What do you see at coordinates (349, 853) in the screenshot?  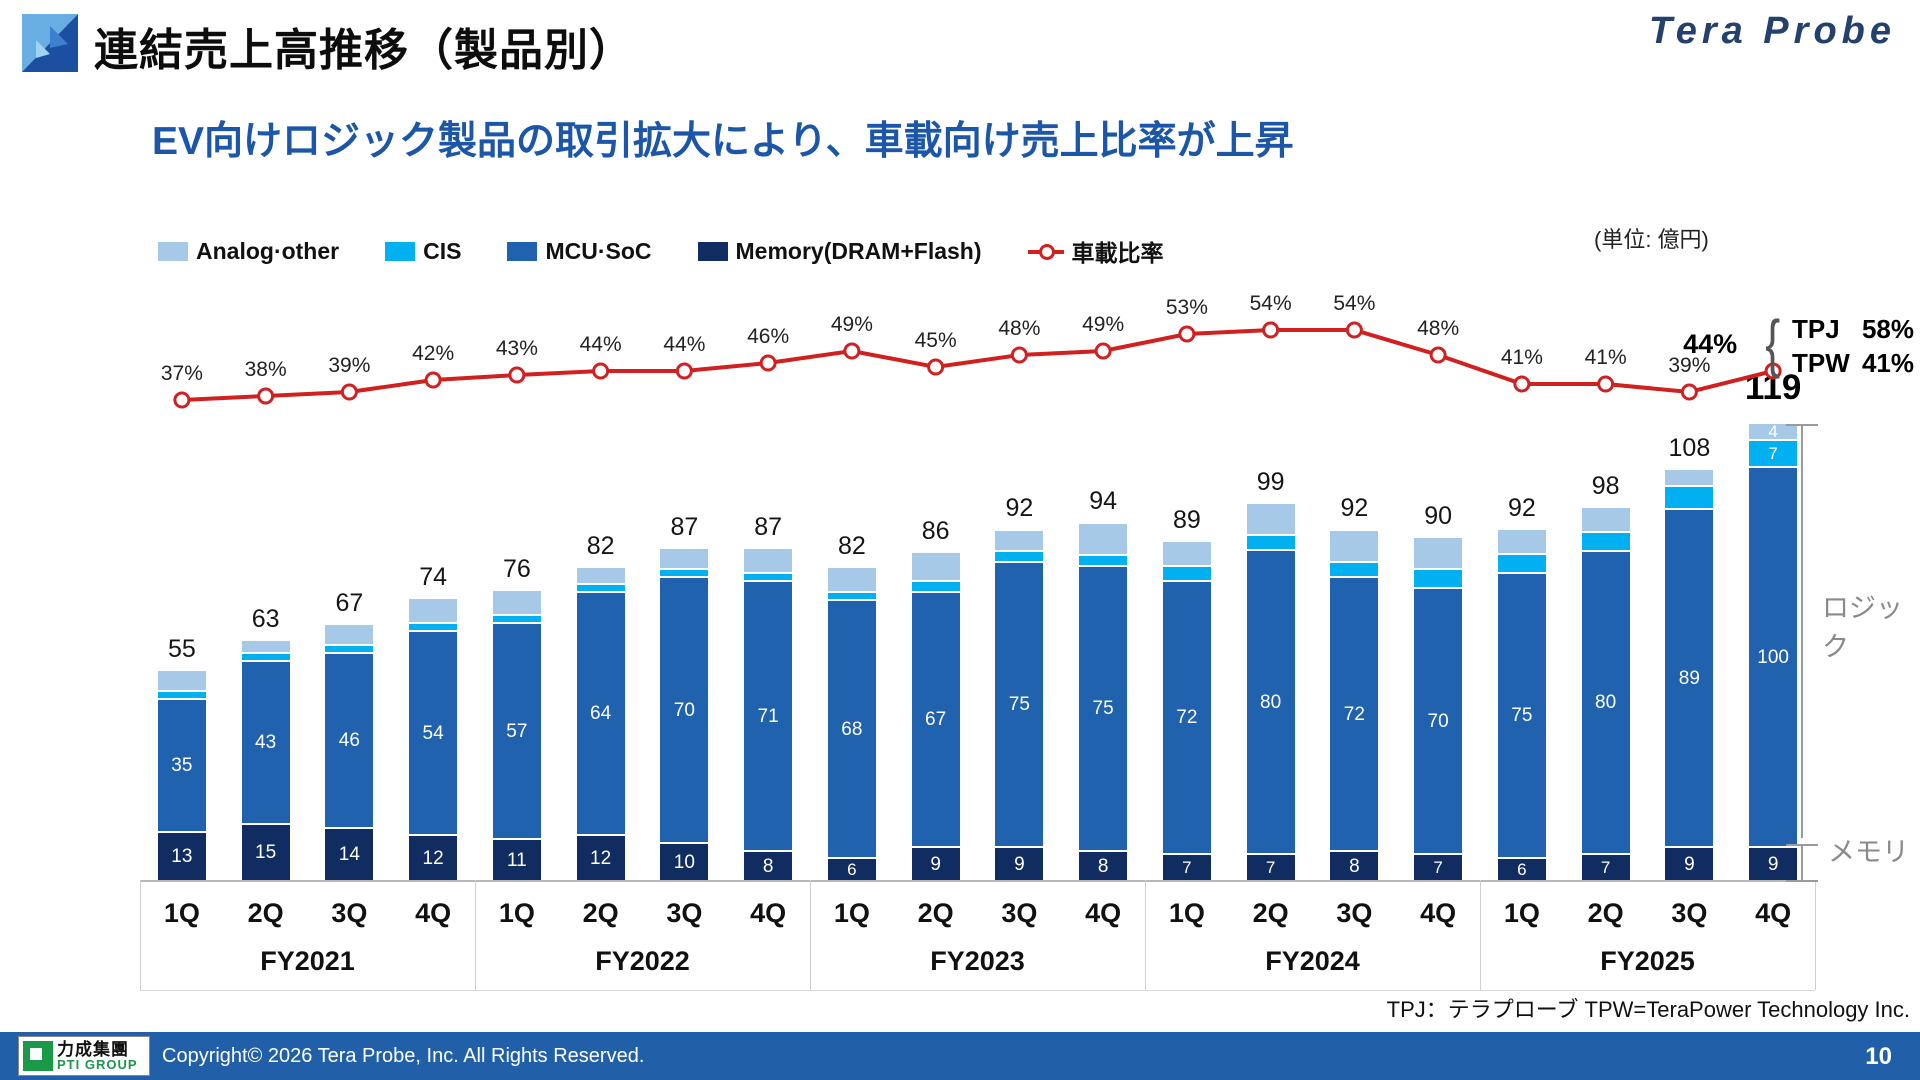 I see `segment-Memory(DRAM+Flash): 14` at bounding box center [349, 853].